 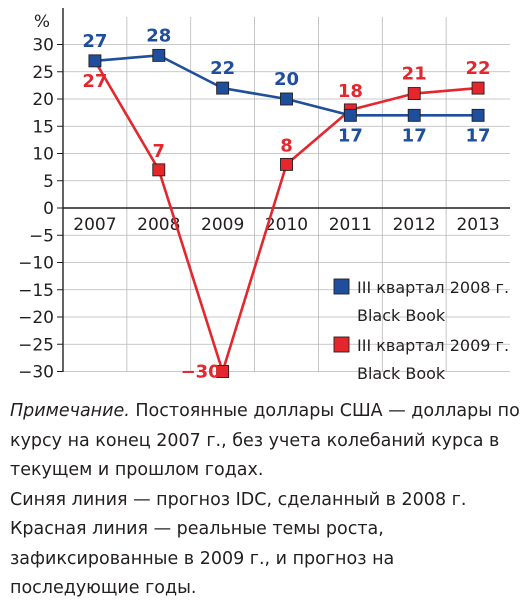 I want to click on data-label: −30, so click(x=201, y=372).